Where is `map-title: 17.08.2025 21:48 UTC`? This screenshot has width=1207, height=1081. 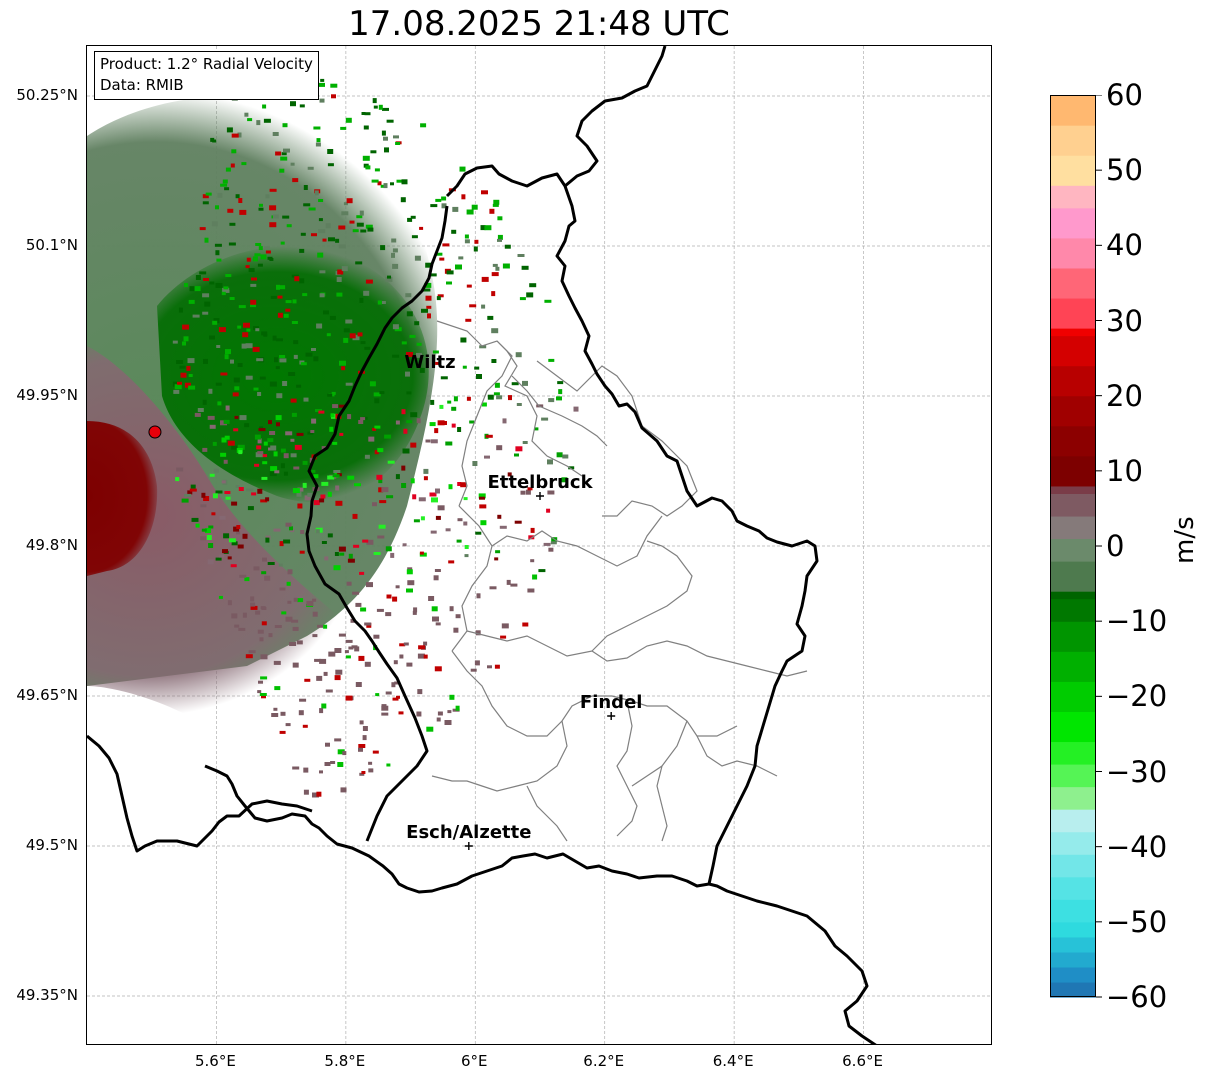
map-title: 17.08.2025 21:48 UTC is located at coordinates (539, 24).